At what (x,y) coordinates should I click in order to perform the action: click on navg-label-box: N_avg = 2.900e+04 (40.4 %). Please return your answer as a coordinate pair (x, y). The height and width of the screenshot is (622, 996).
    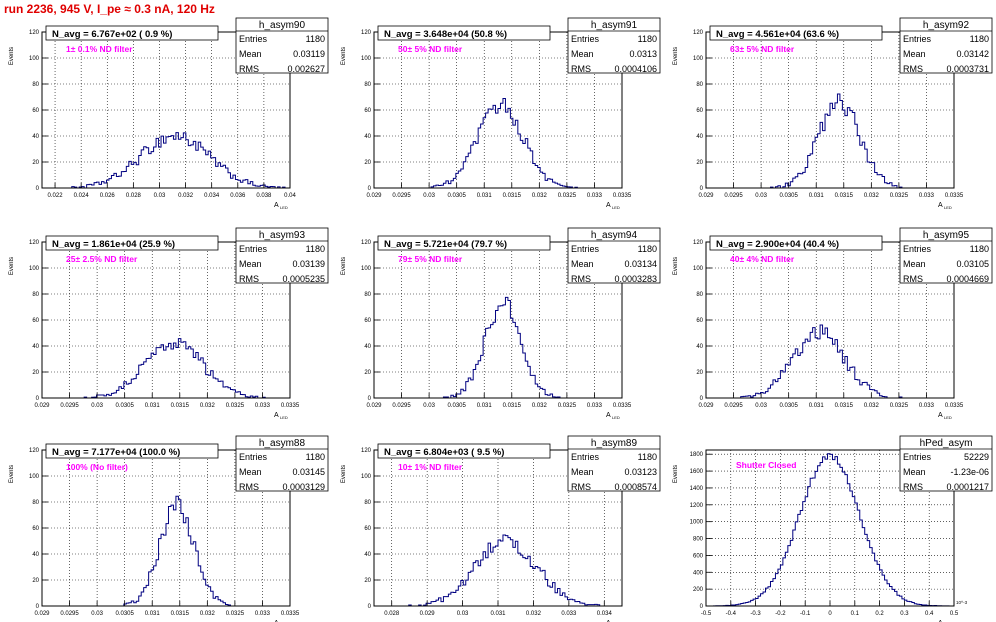
    Looking at the image, I should click on (796, 243).